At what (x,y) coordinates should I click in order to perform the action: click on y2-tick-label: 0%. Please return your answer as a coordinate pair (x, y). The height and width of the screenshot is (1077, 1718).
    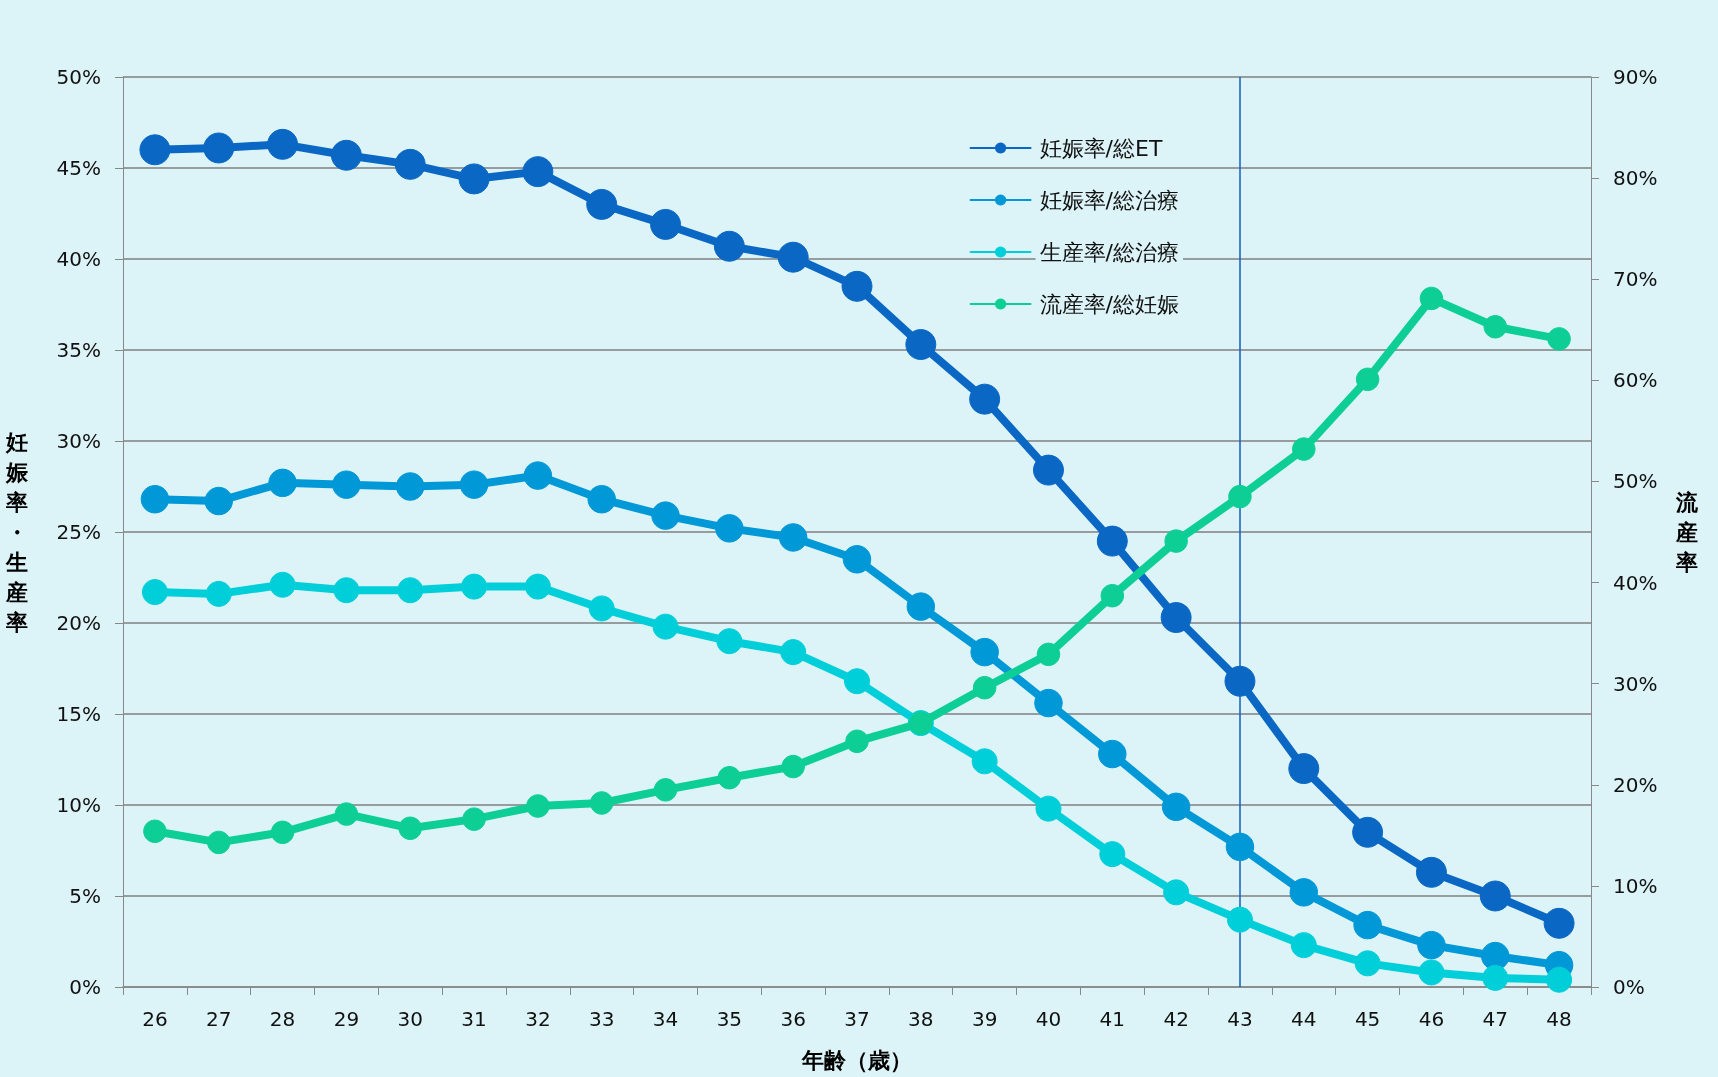
    Looking at the image, I should click on (1629, 987).